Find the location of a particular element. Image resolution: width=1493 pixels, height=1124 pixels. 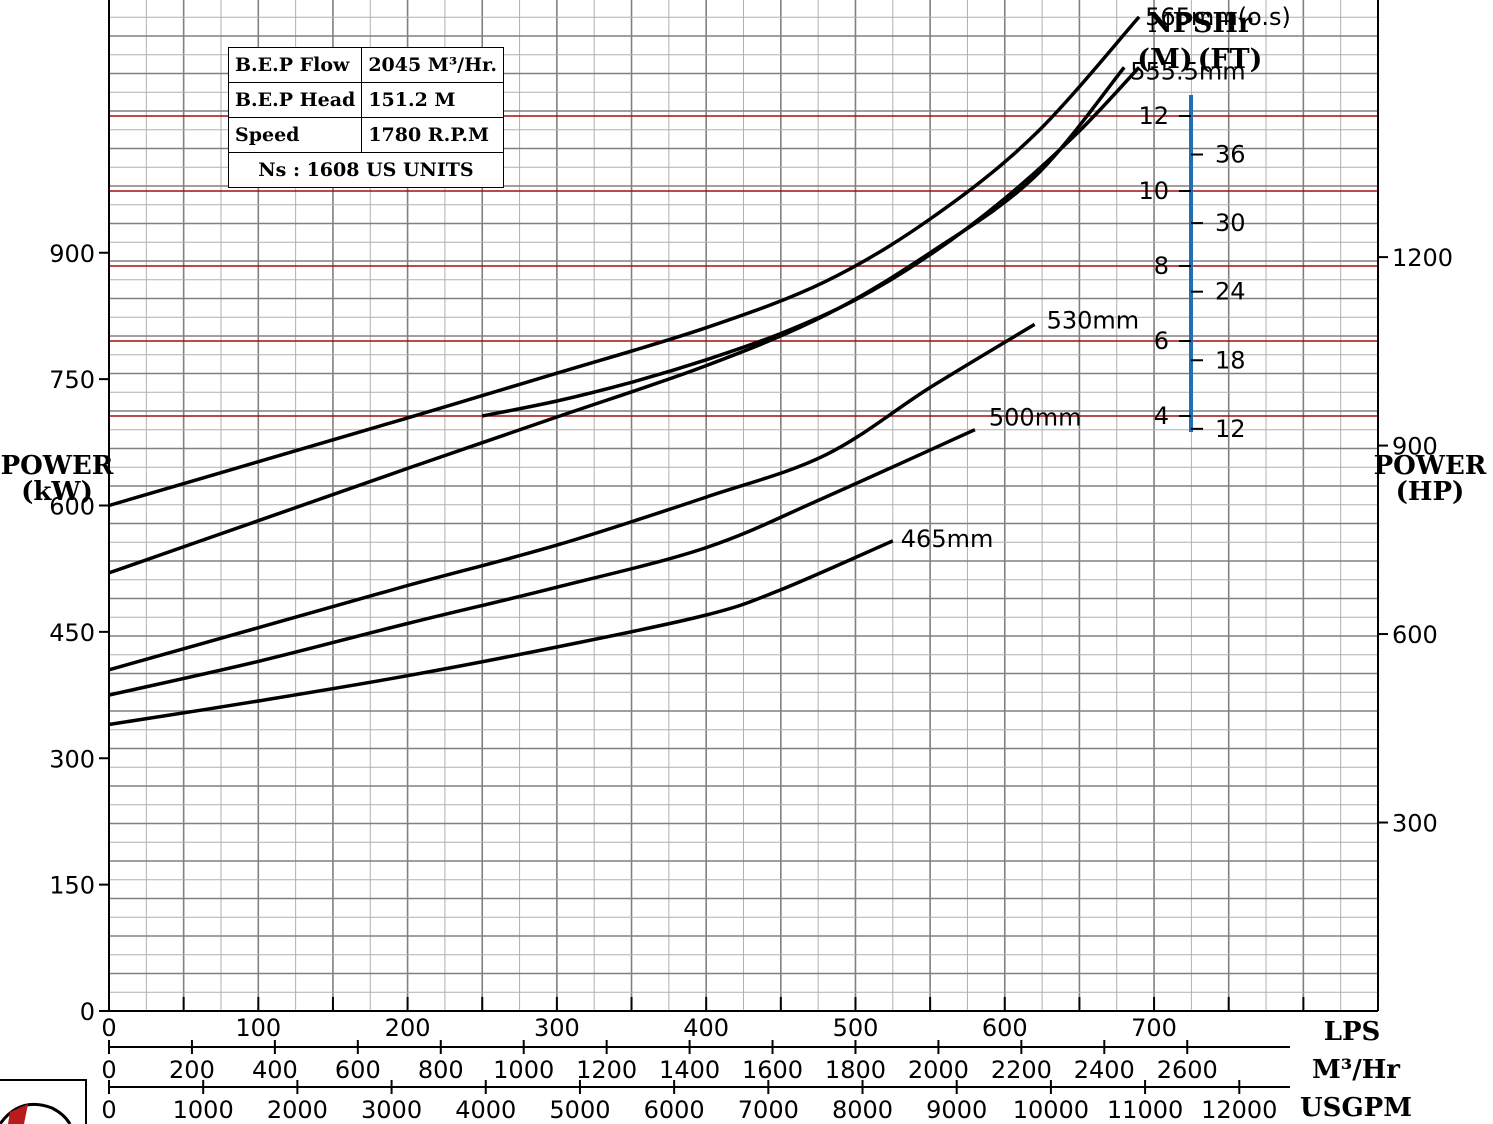

lps-tick-label: 700 is located at coordinates (1154, 1028).